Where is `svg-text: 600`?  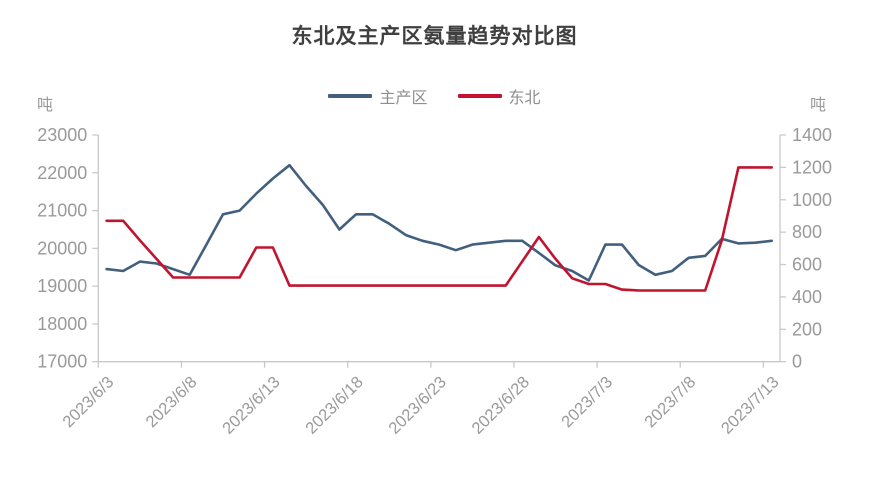 svg-text: 600 is located at coordinates (807, 265).